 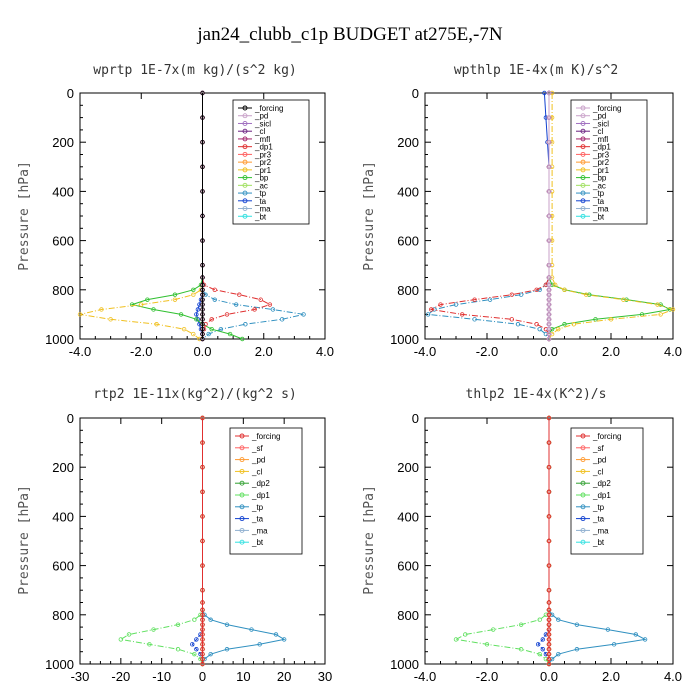 What do you see at coordinates (202, 351) in the screenshot?
I see `x-tick-label: 0.0` at bounding box center [202, 351].